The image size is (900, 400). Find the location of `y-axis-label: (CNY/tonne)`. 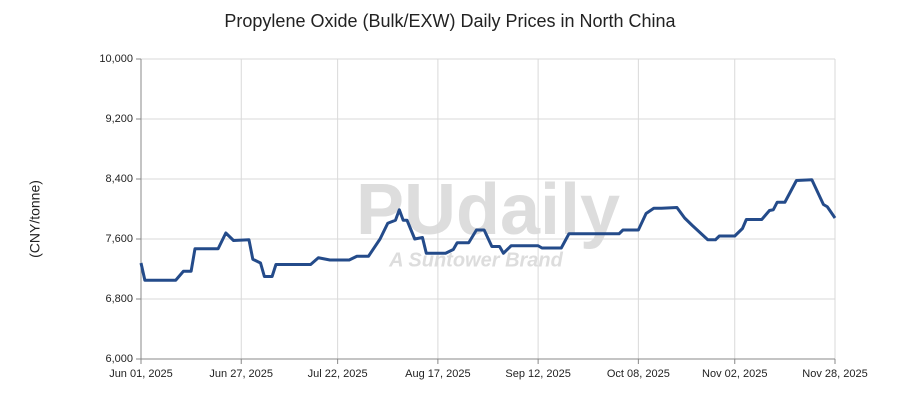

y-axis-label: (CNY/tonne) is located at coordinates (35, 219).